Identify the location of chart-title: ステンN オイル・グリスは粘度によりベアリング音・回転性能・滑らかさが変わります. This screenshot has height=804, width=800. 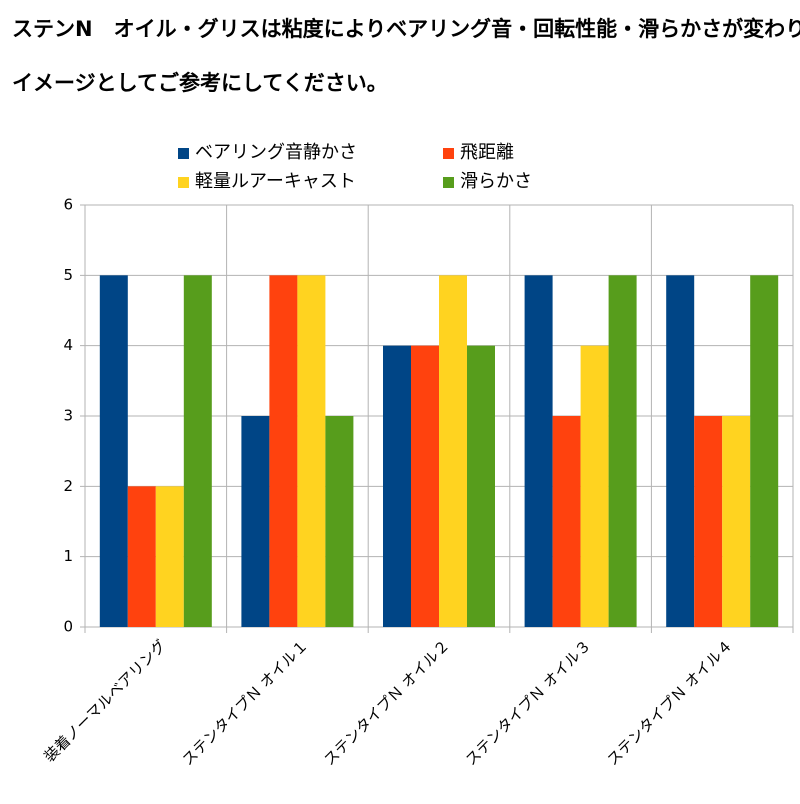
(406, 29).